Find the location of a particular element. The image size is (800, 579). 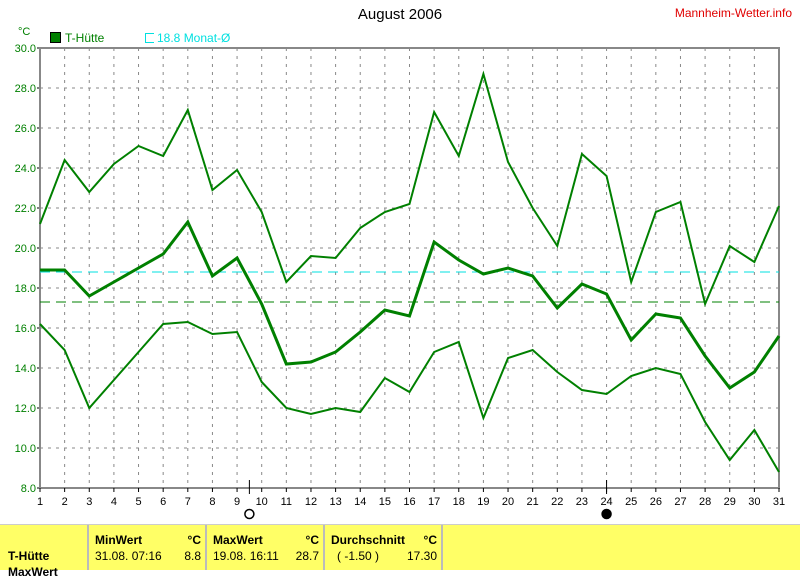

y-tick-label: 8.0 is located at coordinates (28, 489).